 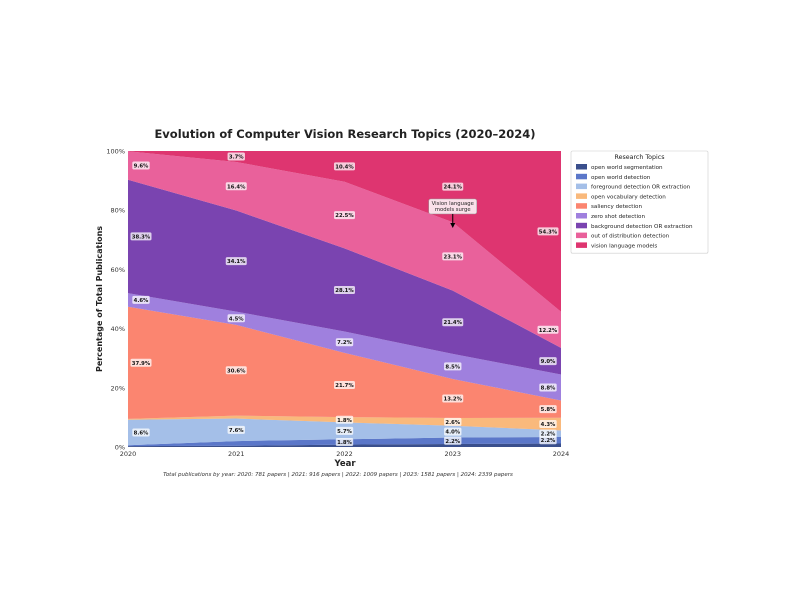 I want to click on data-label: 34.1%, so click(x=236, y=261).